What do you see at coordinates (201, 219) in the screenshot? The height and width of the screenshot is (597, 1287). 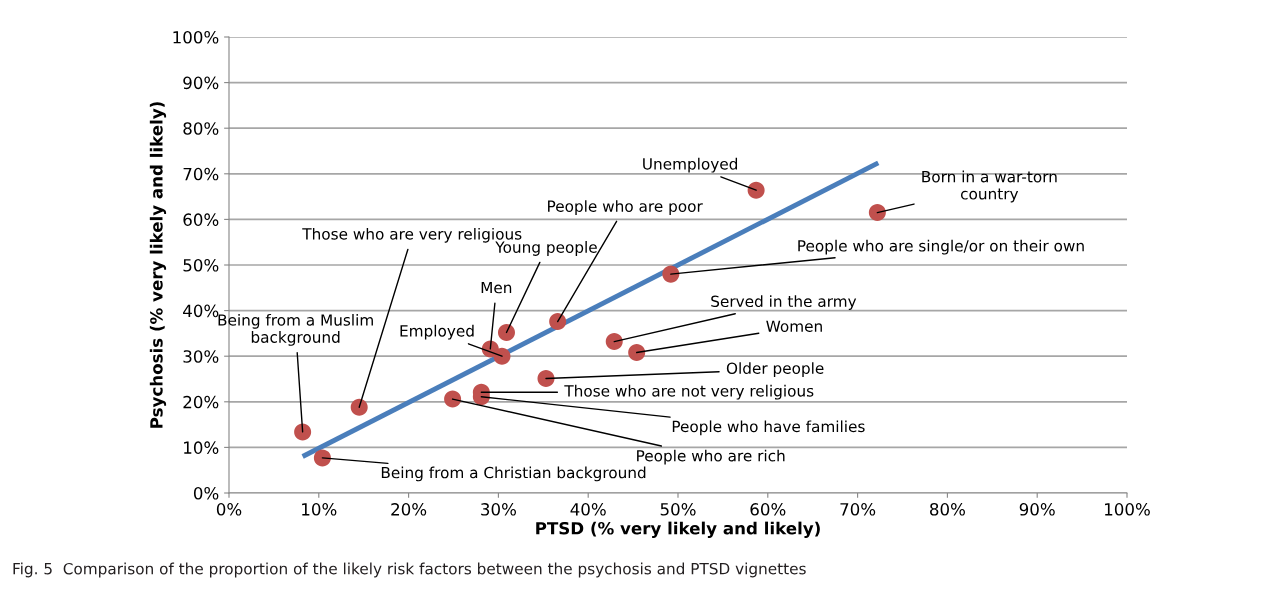 I see `y-tick-label: 60%` at bounding box center [201, 219].